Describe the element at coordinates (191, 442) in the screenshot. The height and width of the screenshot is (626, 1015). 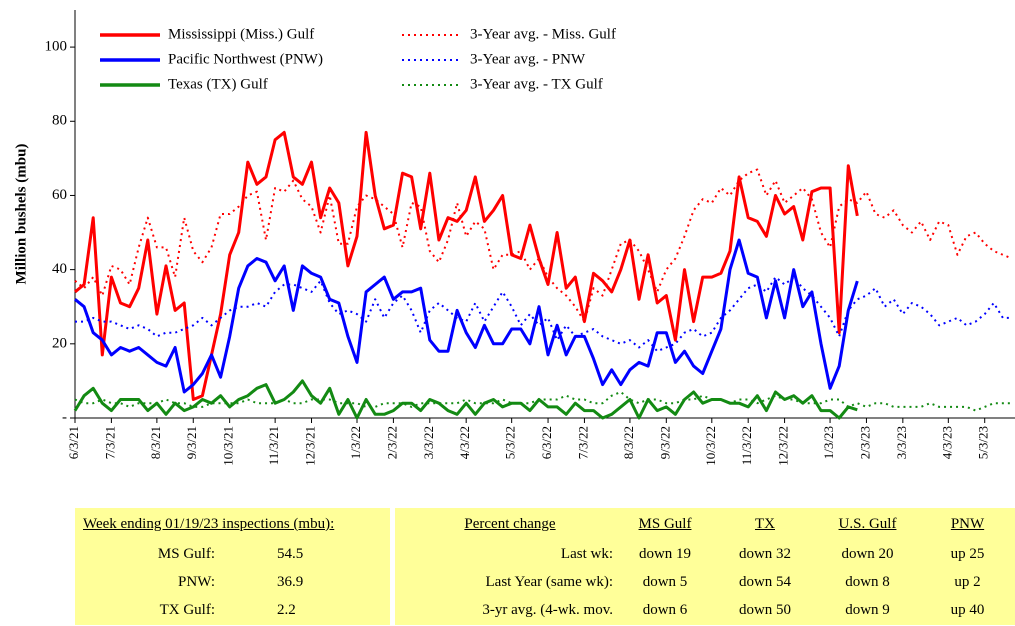
I see `x-tick-label: 9/3/21` at that location.